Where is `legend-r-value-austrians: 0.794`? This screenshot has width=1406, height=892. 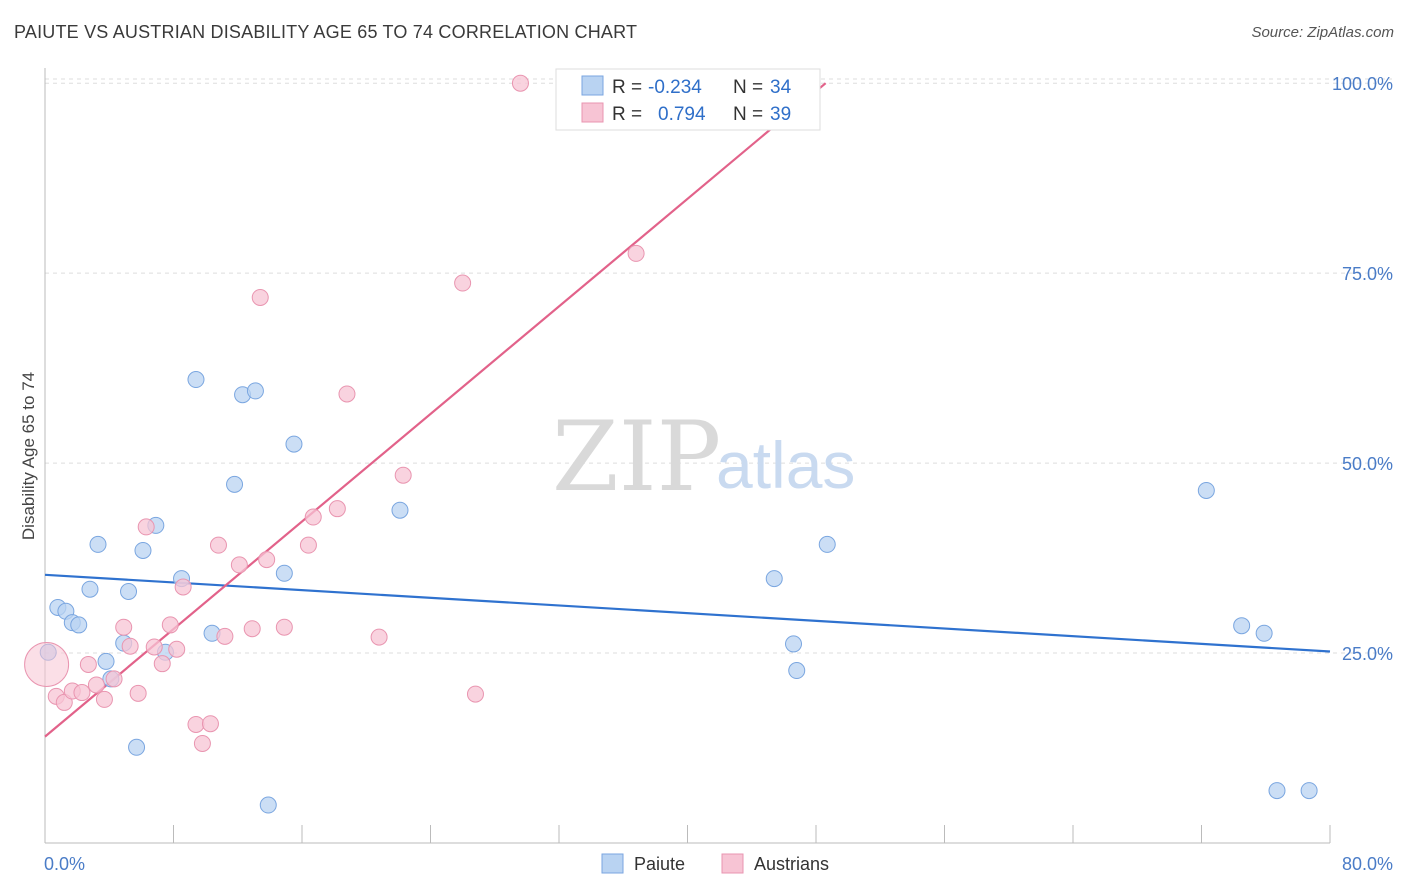
legend-r-value-austrians: 0.794 is located at coordinates (682, 114).